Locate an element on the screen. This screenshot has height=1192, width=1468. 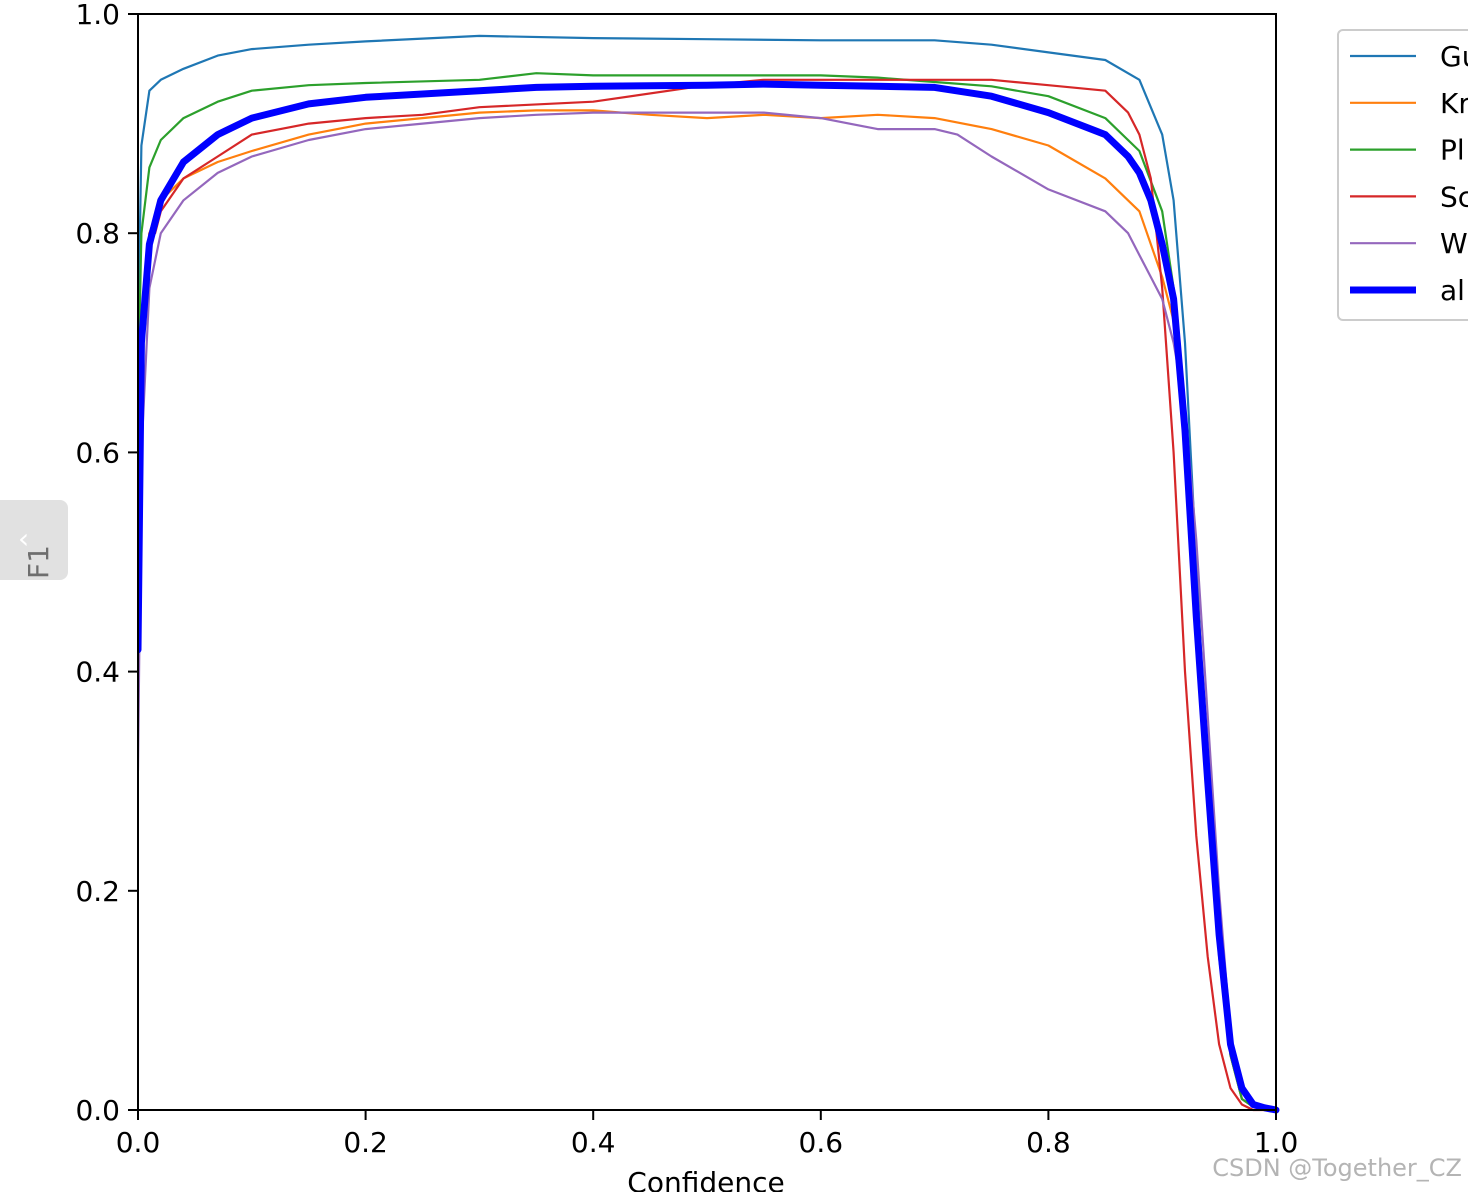
x-tick-label: 0.0 is located at coordinates (138, 1142).